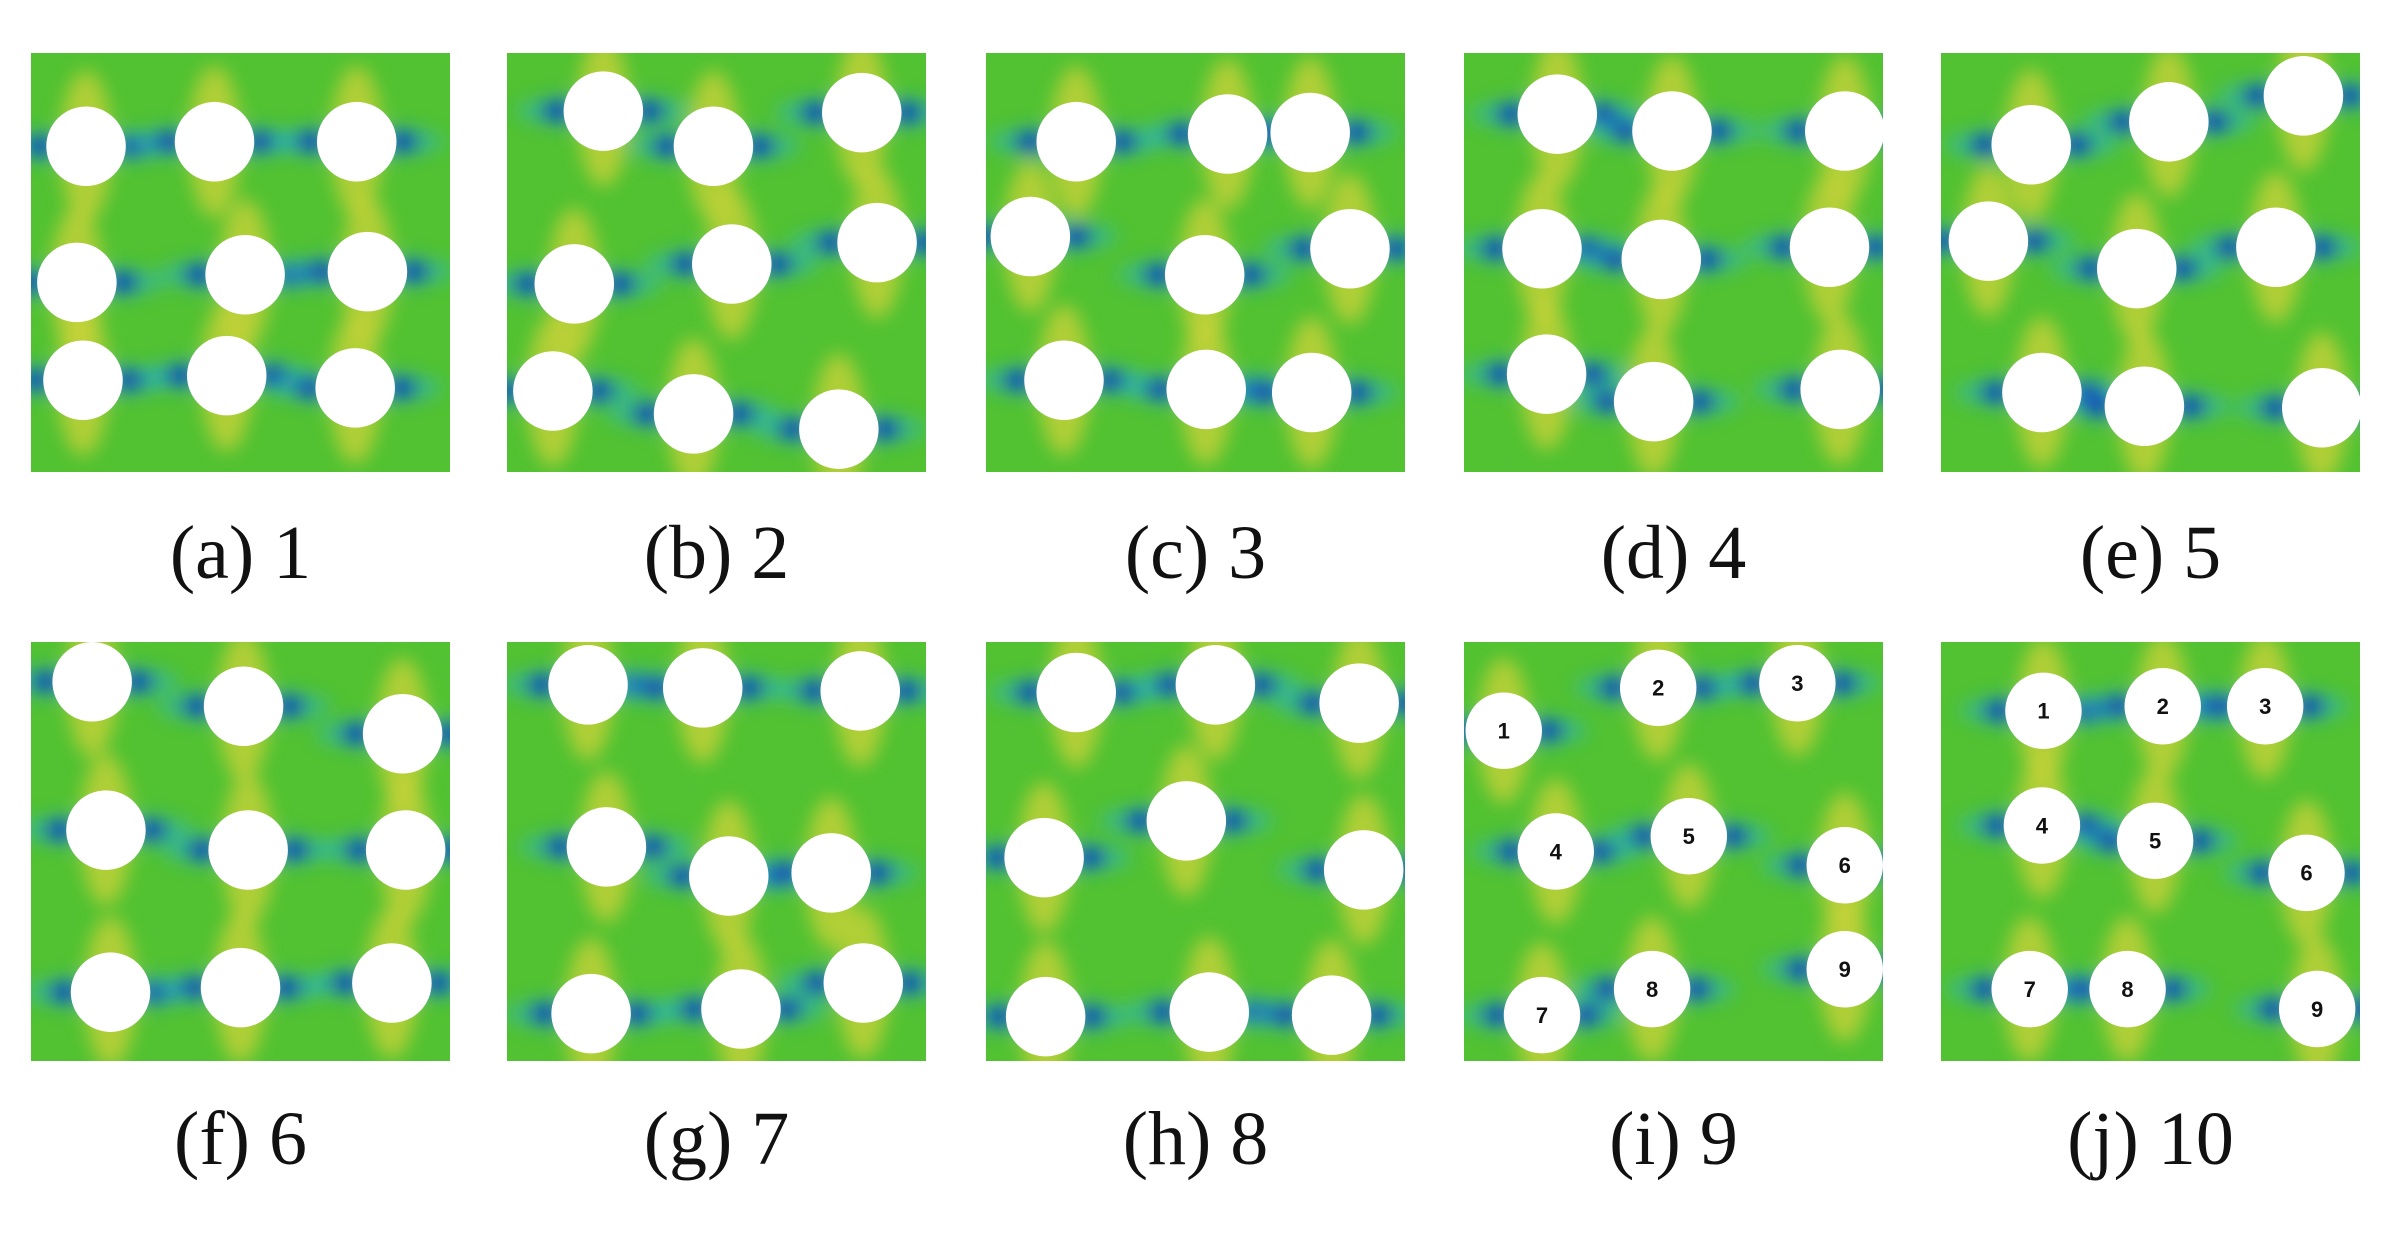 The width and height of the screenshot is (2384, 1256). I want to click on panel: (f) 6, so click(240, 911).